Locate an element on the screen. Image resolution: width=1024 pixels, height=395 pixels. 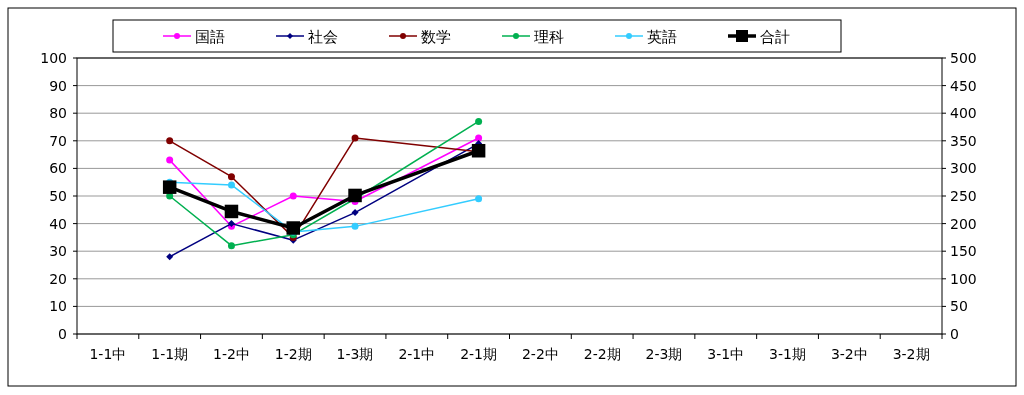
y-tick-label: 70 is located at coordinates (58, 140).